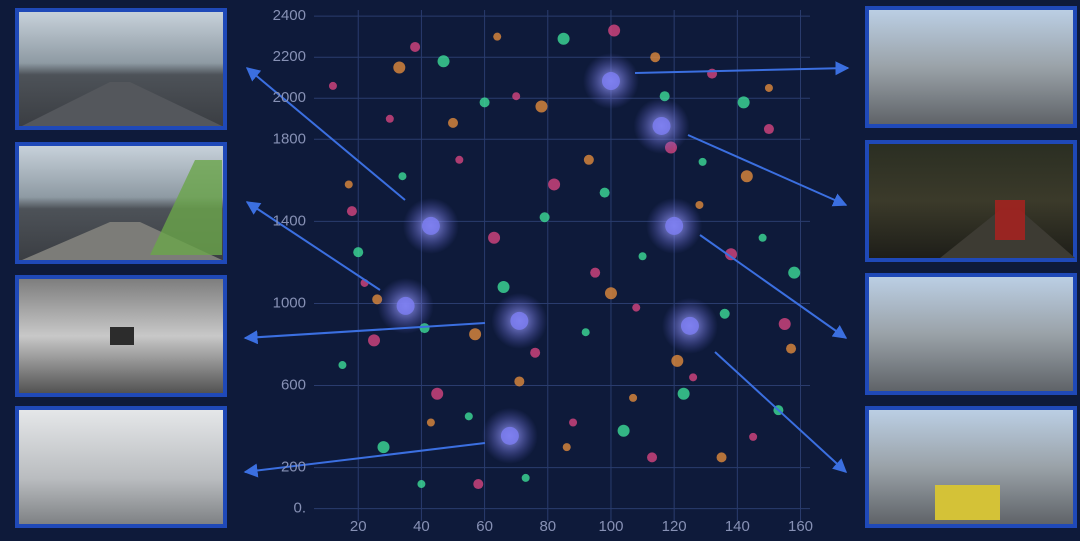 The width and height of the screenshot is (1080, 541). What do you see at coordinates (289, 138) in the screenshot?
I see `y-tick-label: 1800` at bounding box center [289, 138].